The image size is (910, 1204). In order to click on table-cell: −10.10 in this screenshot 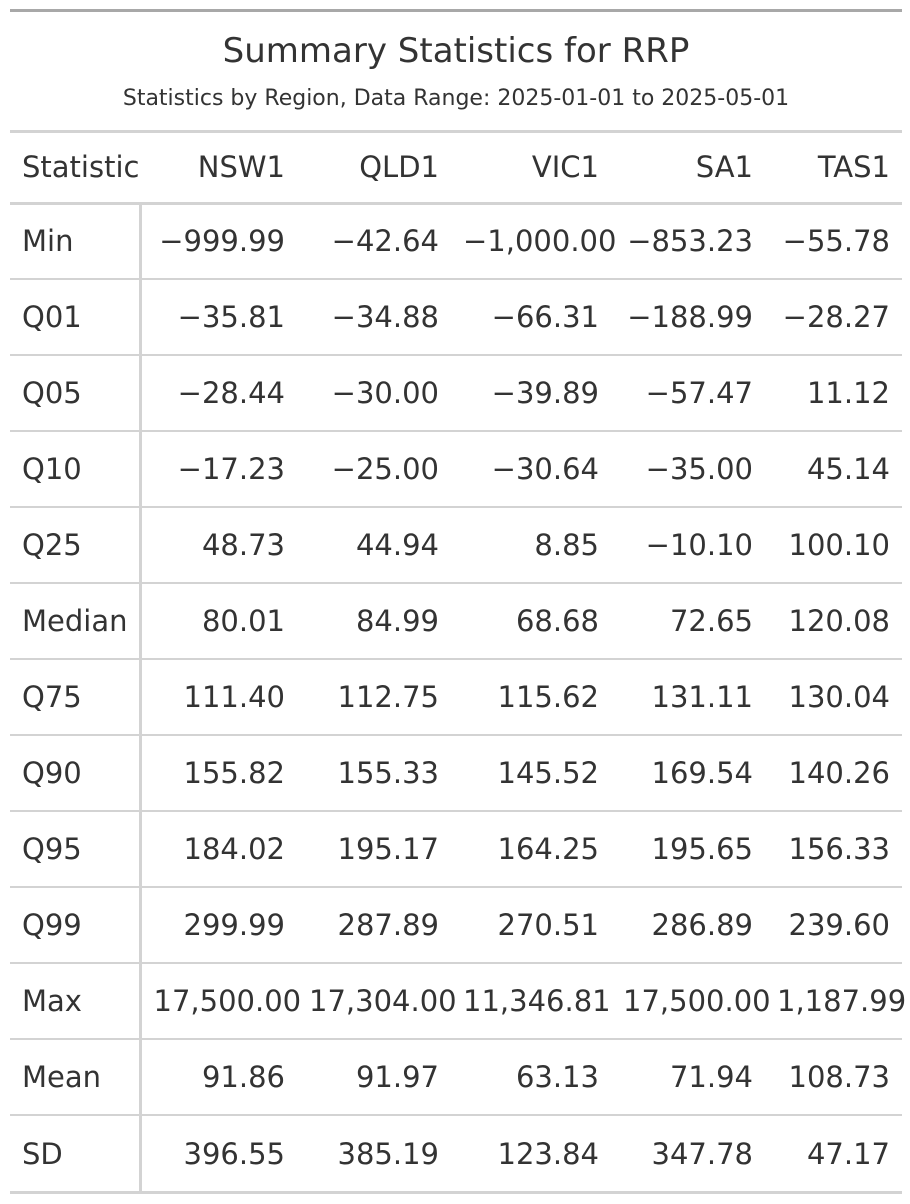, I will do `click(688, 544)`.